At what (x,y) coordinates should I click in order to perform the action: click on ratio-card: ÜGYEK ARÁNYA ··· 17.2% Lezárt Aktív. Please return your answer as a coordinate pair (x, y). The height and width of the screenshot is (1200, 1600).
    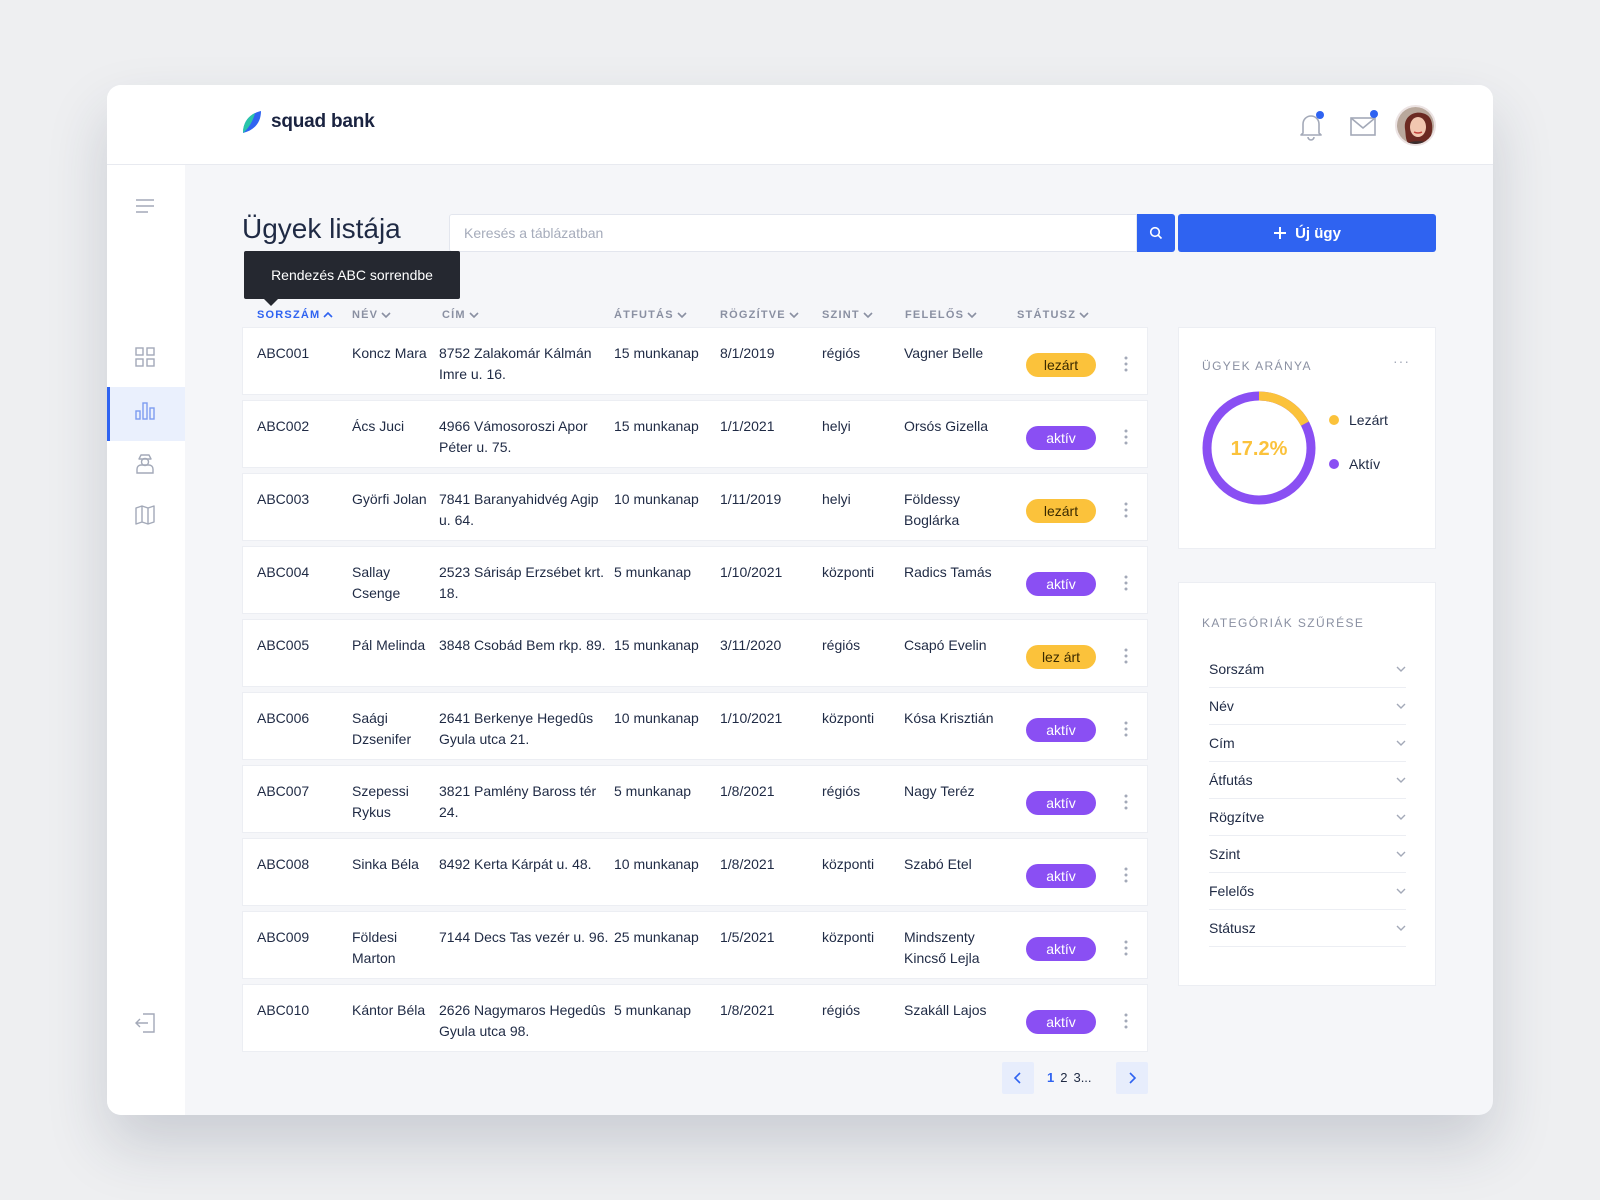
    Looking at the image, I should click on (1307, 438).